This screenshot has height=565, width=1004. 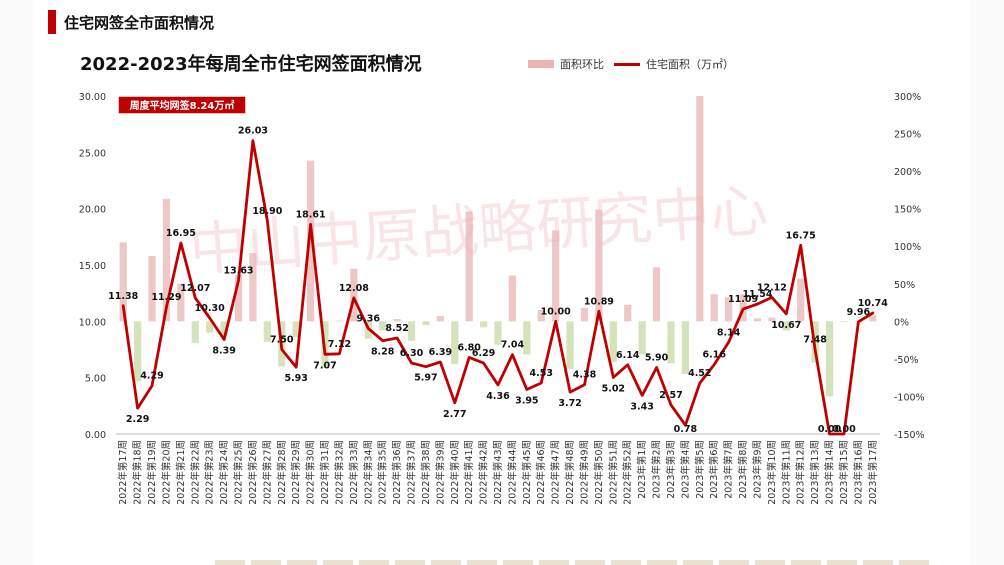 What do you see at coordinates (628, 472) in the screenshot?
I see `x-tick-label: 2022年第52周` at bounding box center [628, 472].